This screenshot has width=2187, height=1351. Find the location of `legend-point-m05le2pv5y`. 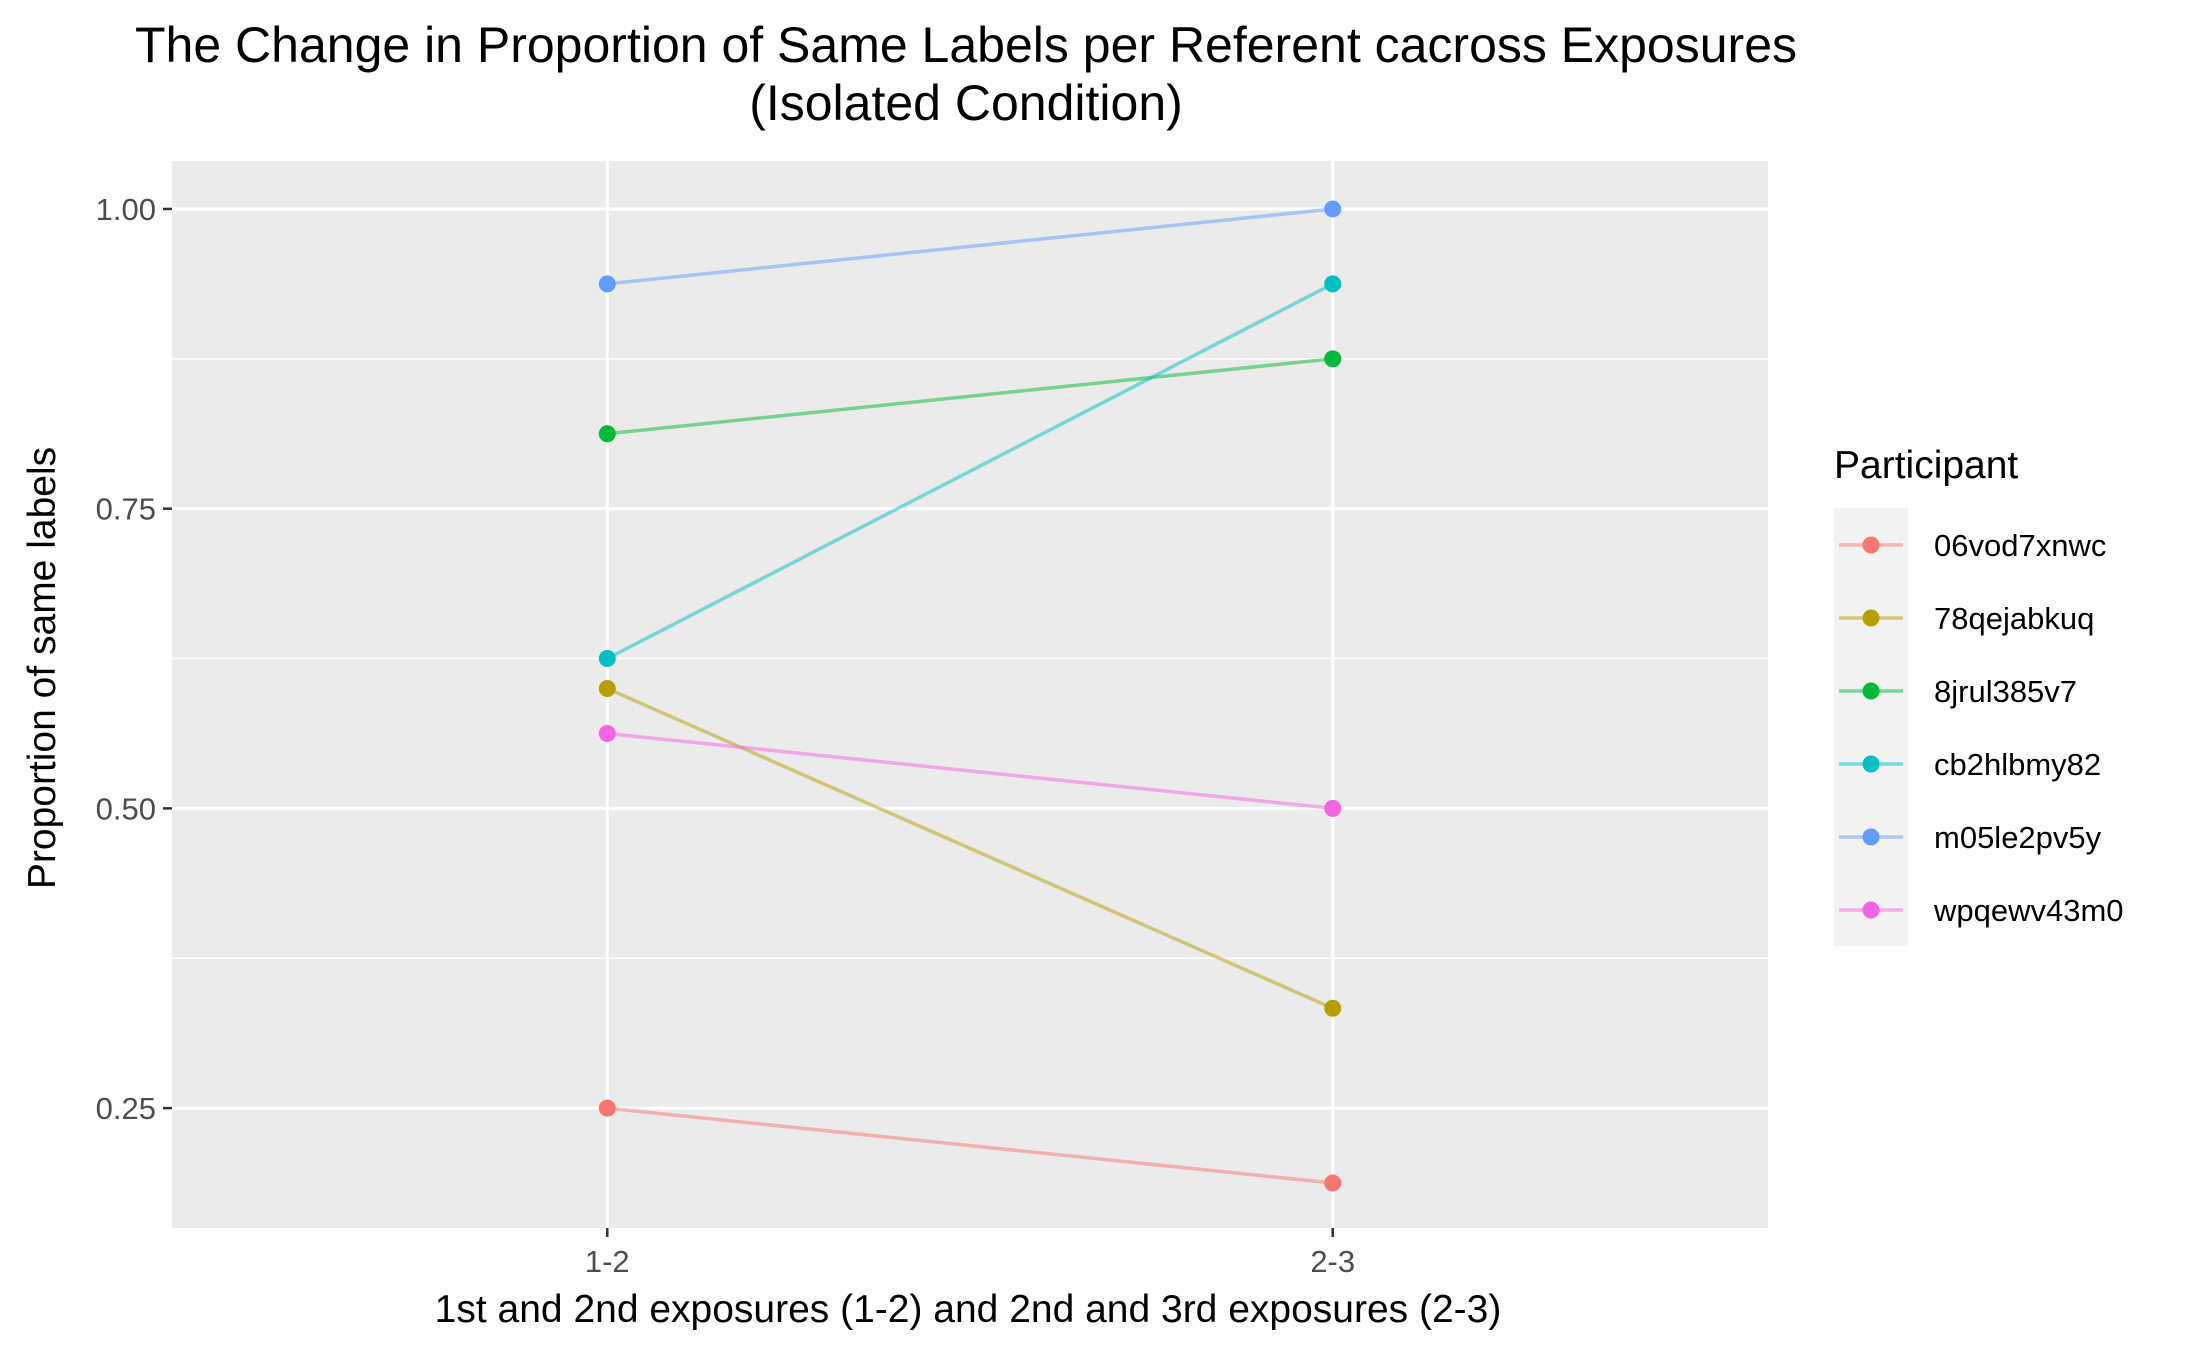

legend-point-m05le2pv5y is located at coordinates (1871, 837).